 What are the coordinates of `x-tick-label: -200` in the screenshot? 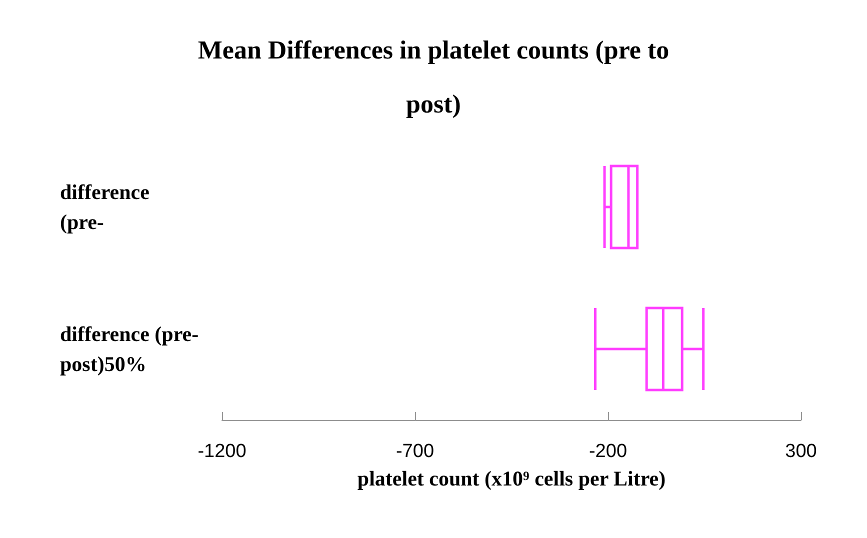 It's located at (608, 451).